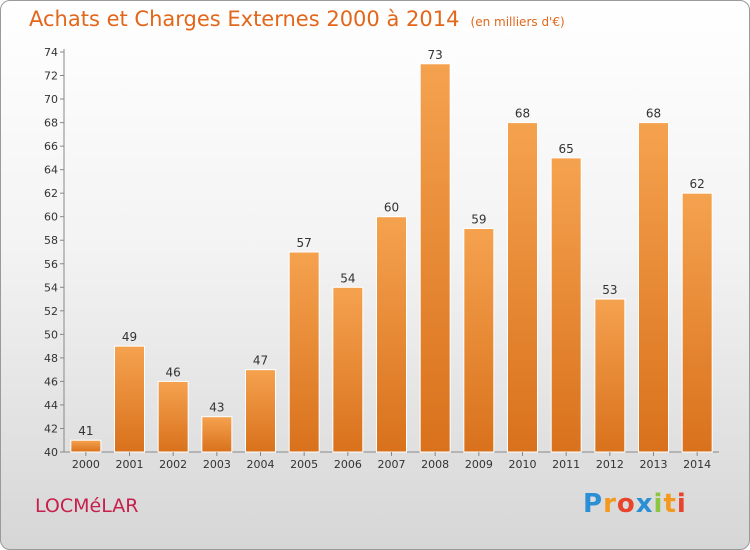 The width and height of the screenshot is (750, 550). Describe the element at coordinates (347, 278) in the screenshot. I see `data-label: 54` at that location.